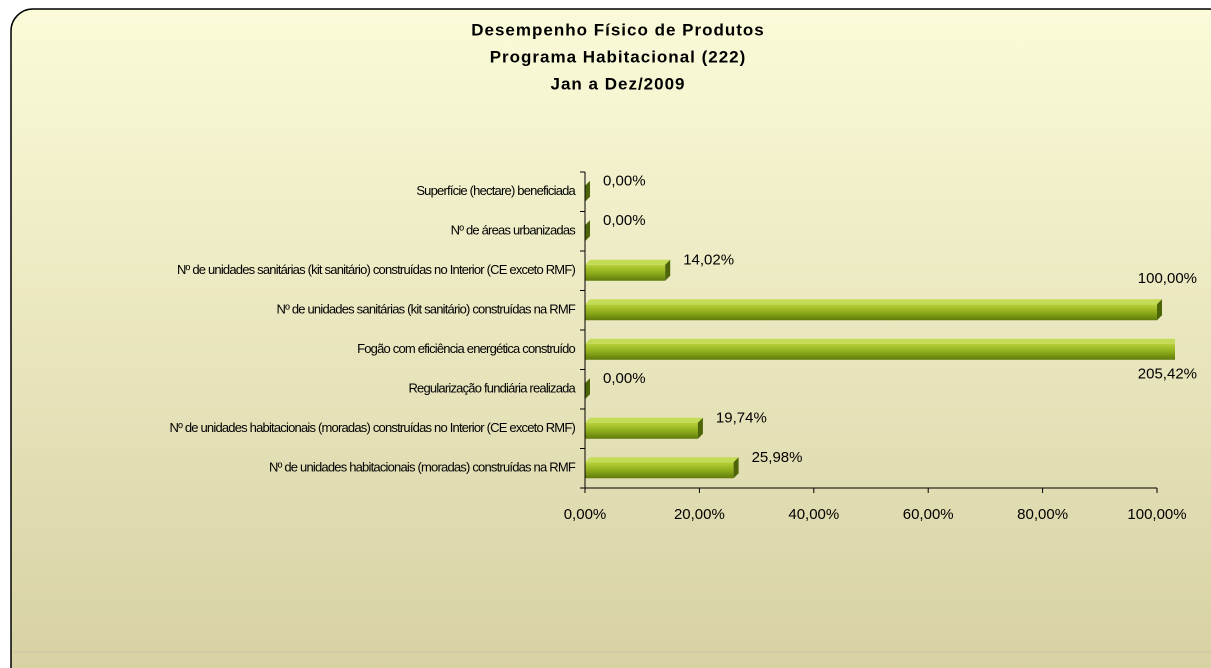 The image size is (1211, 668). Describe the element at coordinates (1167, 278) in the screenshot. I see `data-label: 100,00%` at that location.